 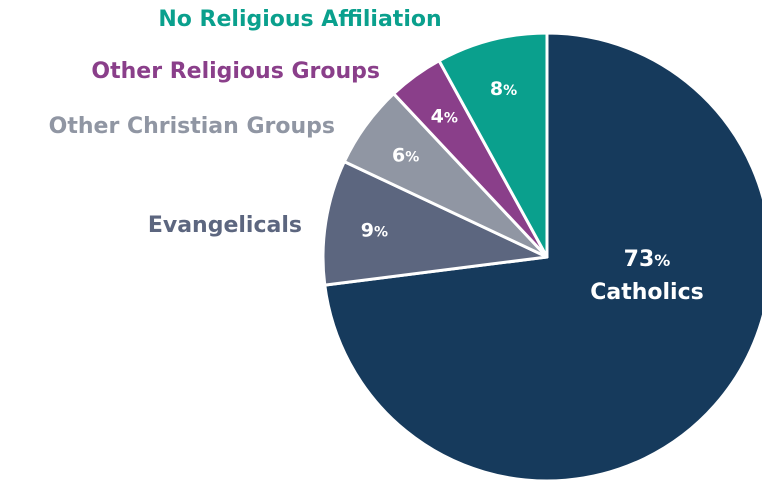 I want to click on slice-value-label-evangelicals: 9%, so click(x=374, y=231).